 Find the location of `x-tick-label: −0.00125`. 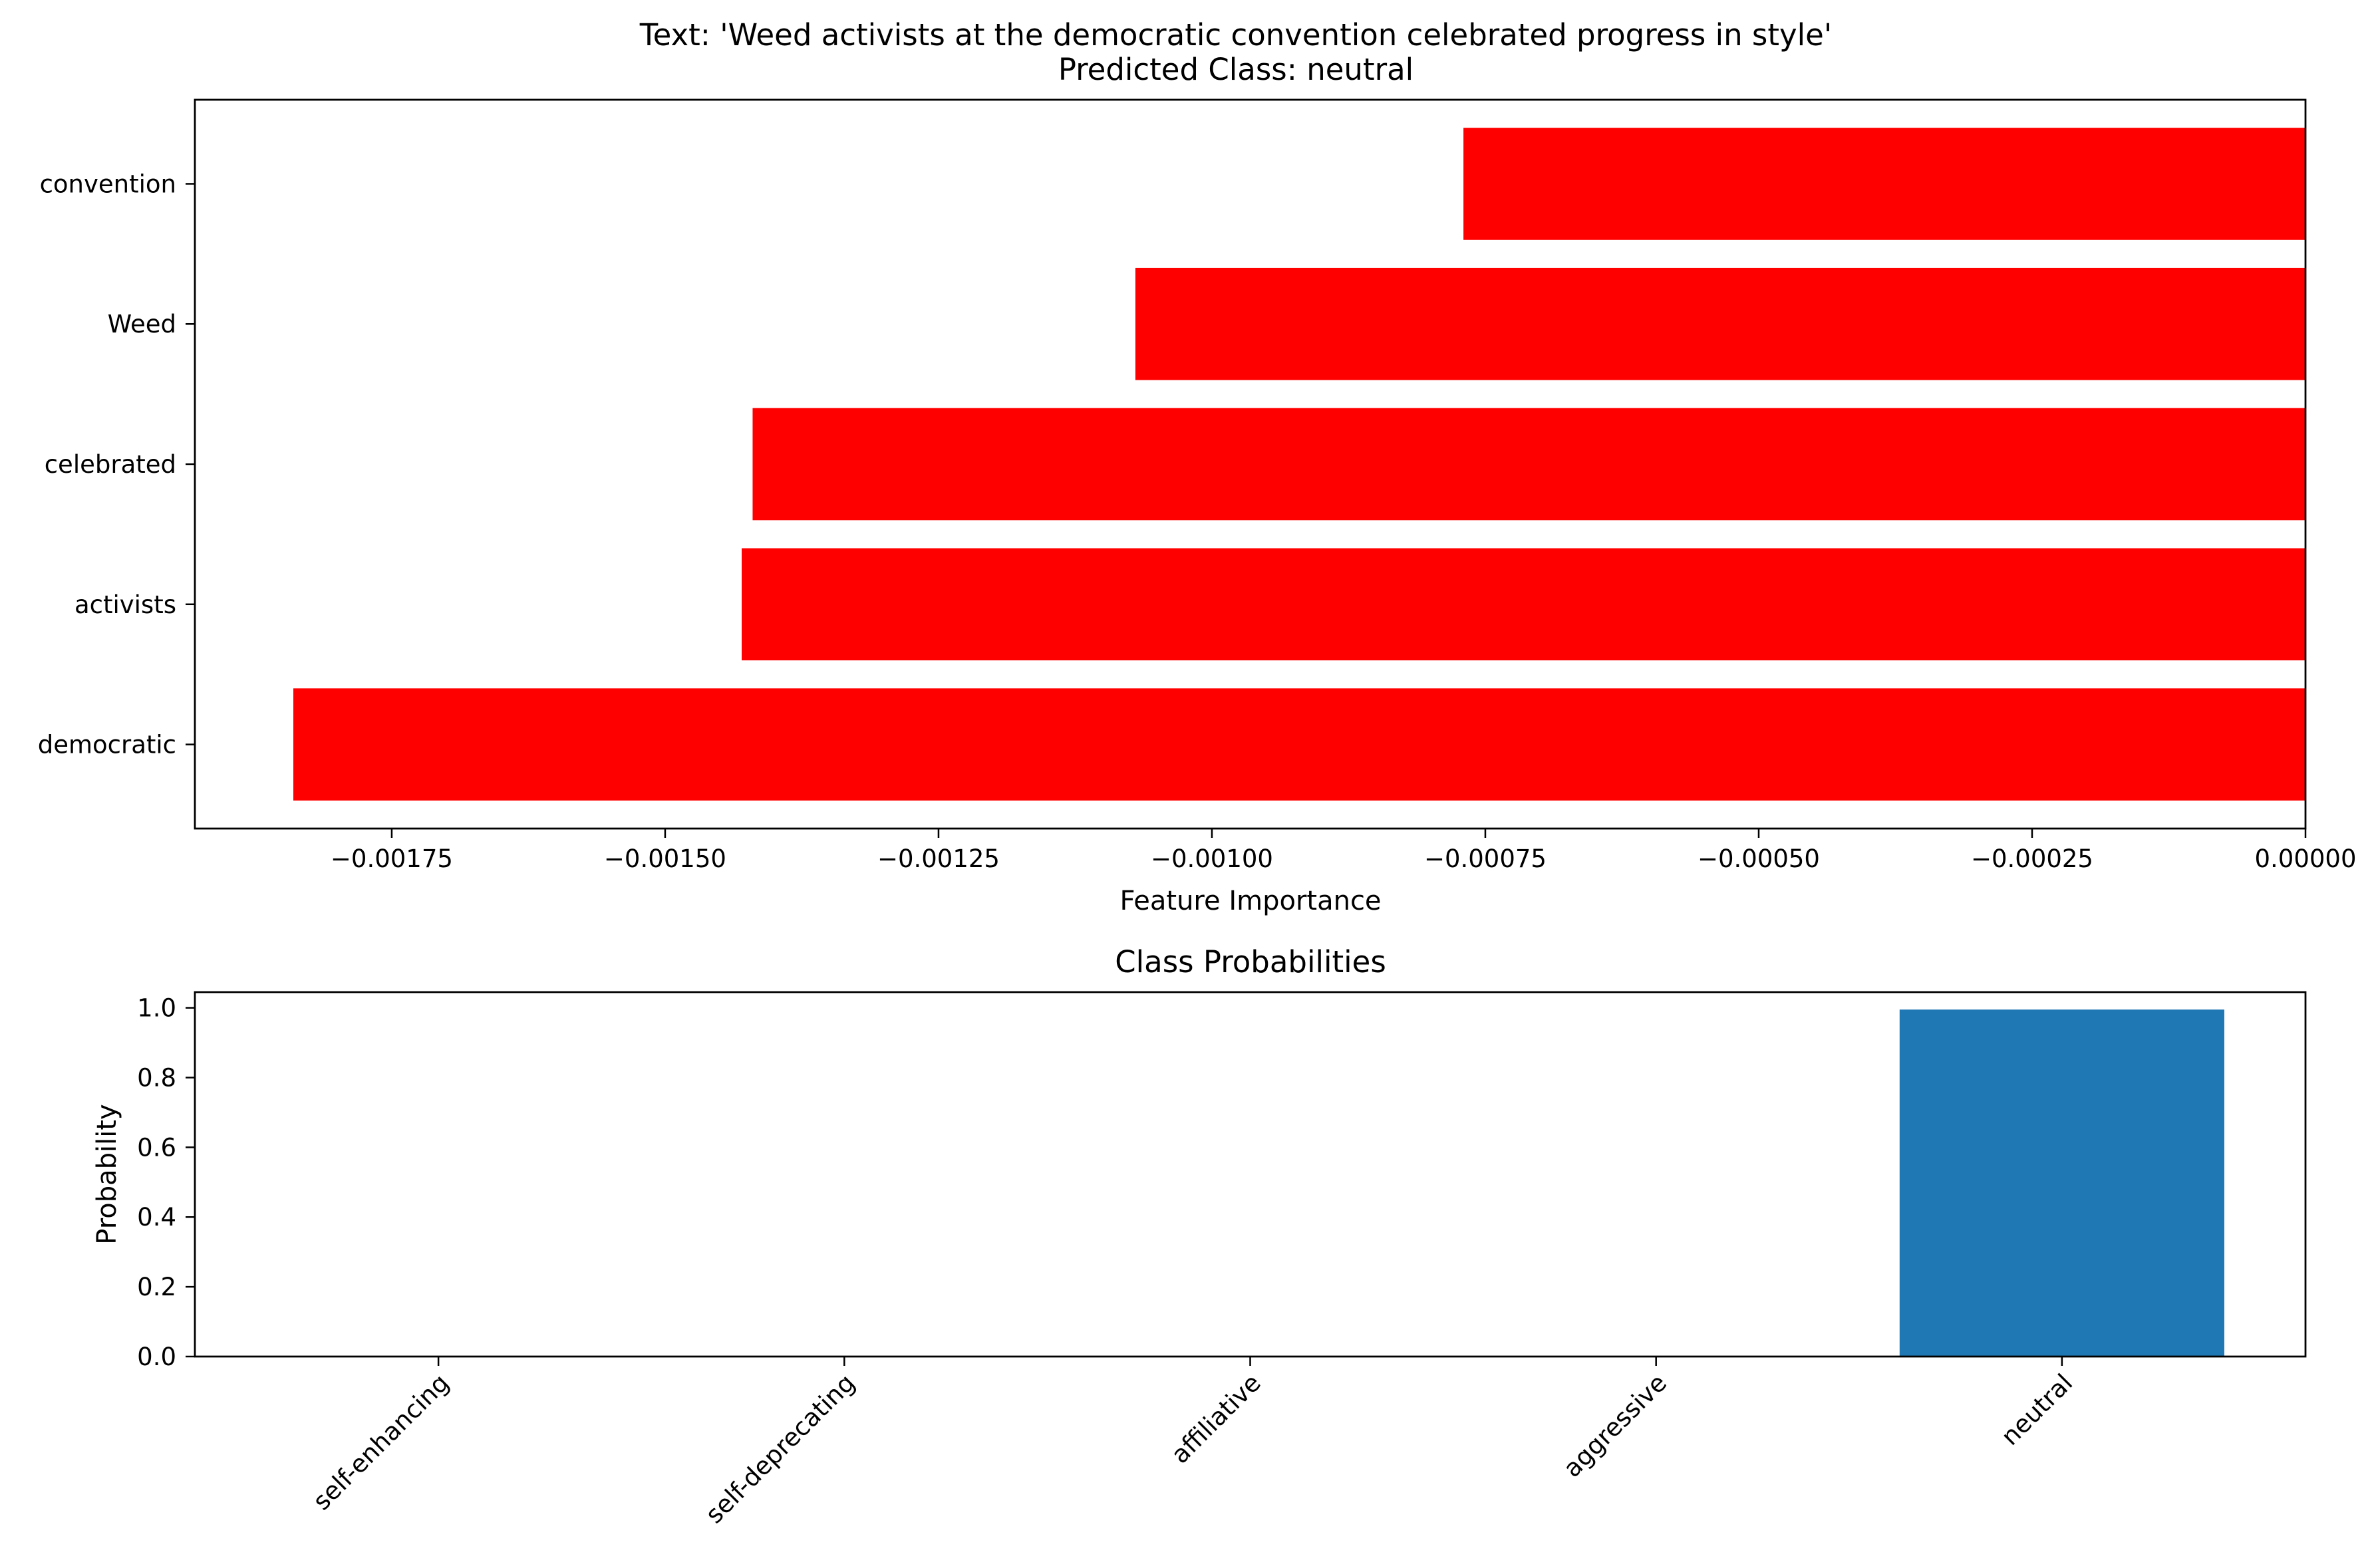

x-tick-label: −0.00125 is located at coordinates (939, 859).